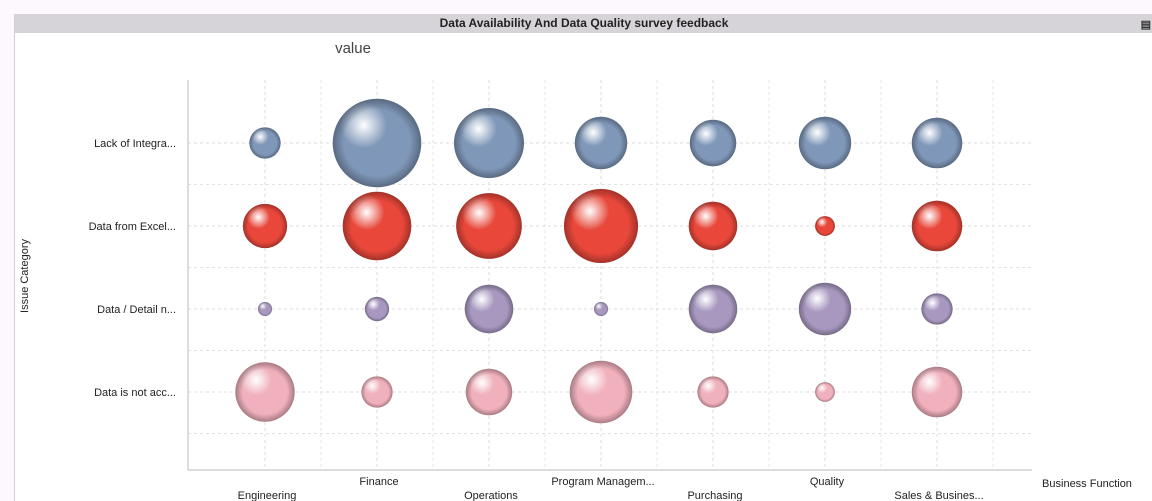 This screenshot has height=501, width=1152. I want to click on x-tick-label: Quality, so click(827, 482).